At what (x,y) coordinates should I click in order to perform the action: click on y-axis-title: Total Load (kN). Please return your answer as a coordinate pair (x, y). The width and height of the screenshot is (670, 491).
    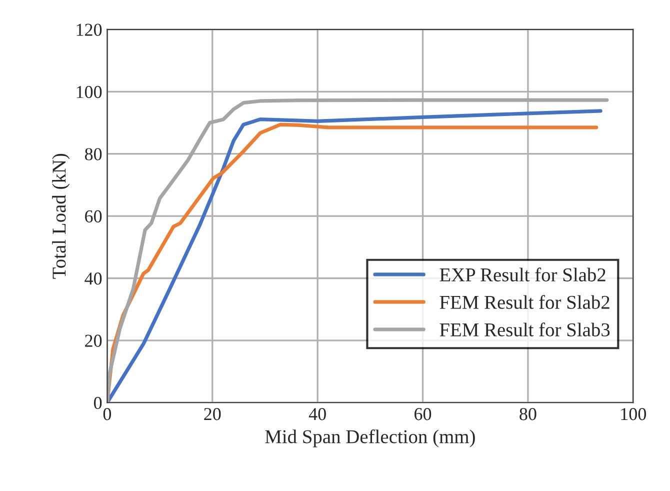
    Looking at the image, I should click on (61, 216).